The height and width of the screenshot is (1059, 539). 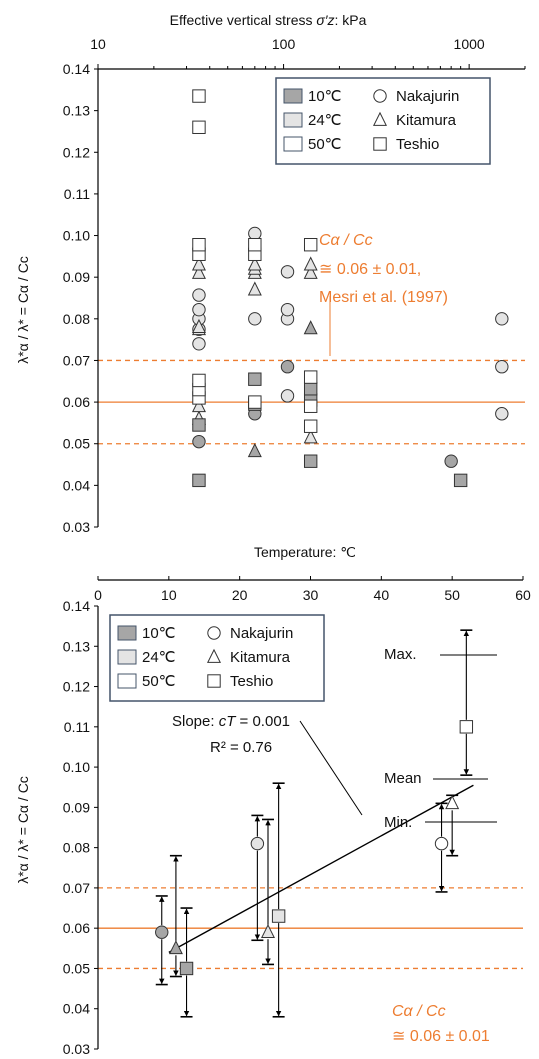 I want to click on mean-point-teshio-square-marker, so click(x=278, y=916).